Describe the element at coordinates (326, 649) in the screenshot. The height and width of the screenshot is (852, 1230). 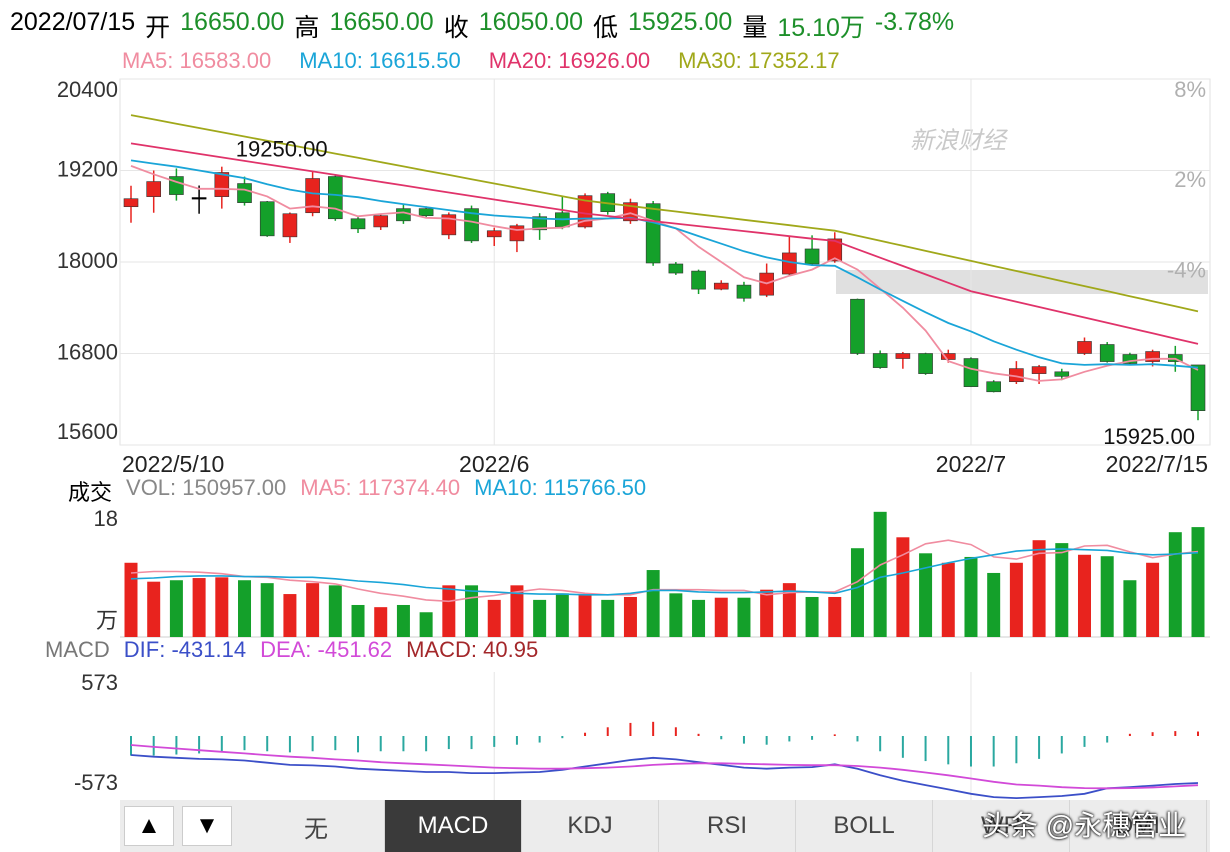
I see `legend-item: DEA: -451.62` at that location.